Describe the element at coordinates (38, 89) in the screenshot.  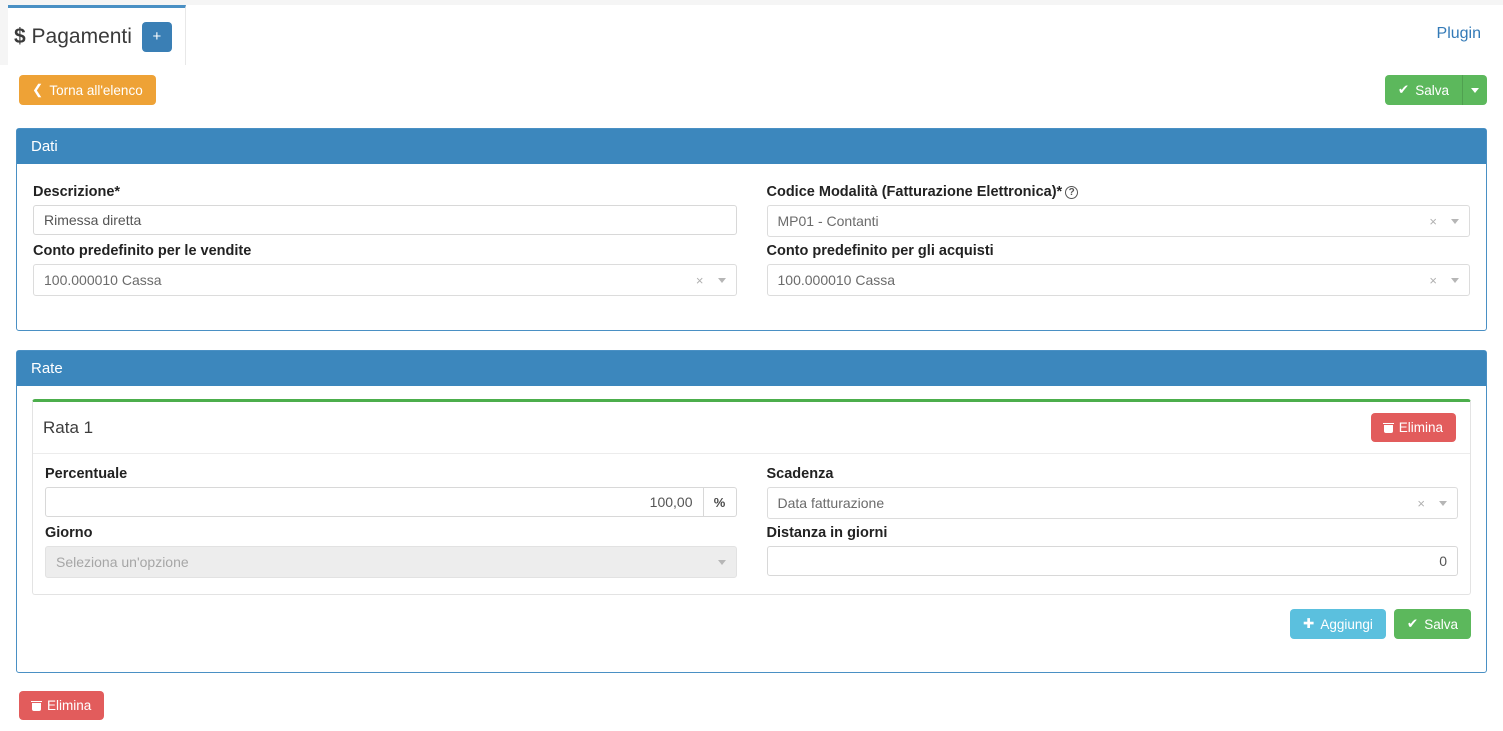
I see `chevron-left-icon: ❮` at that location.